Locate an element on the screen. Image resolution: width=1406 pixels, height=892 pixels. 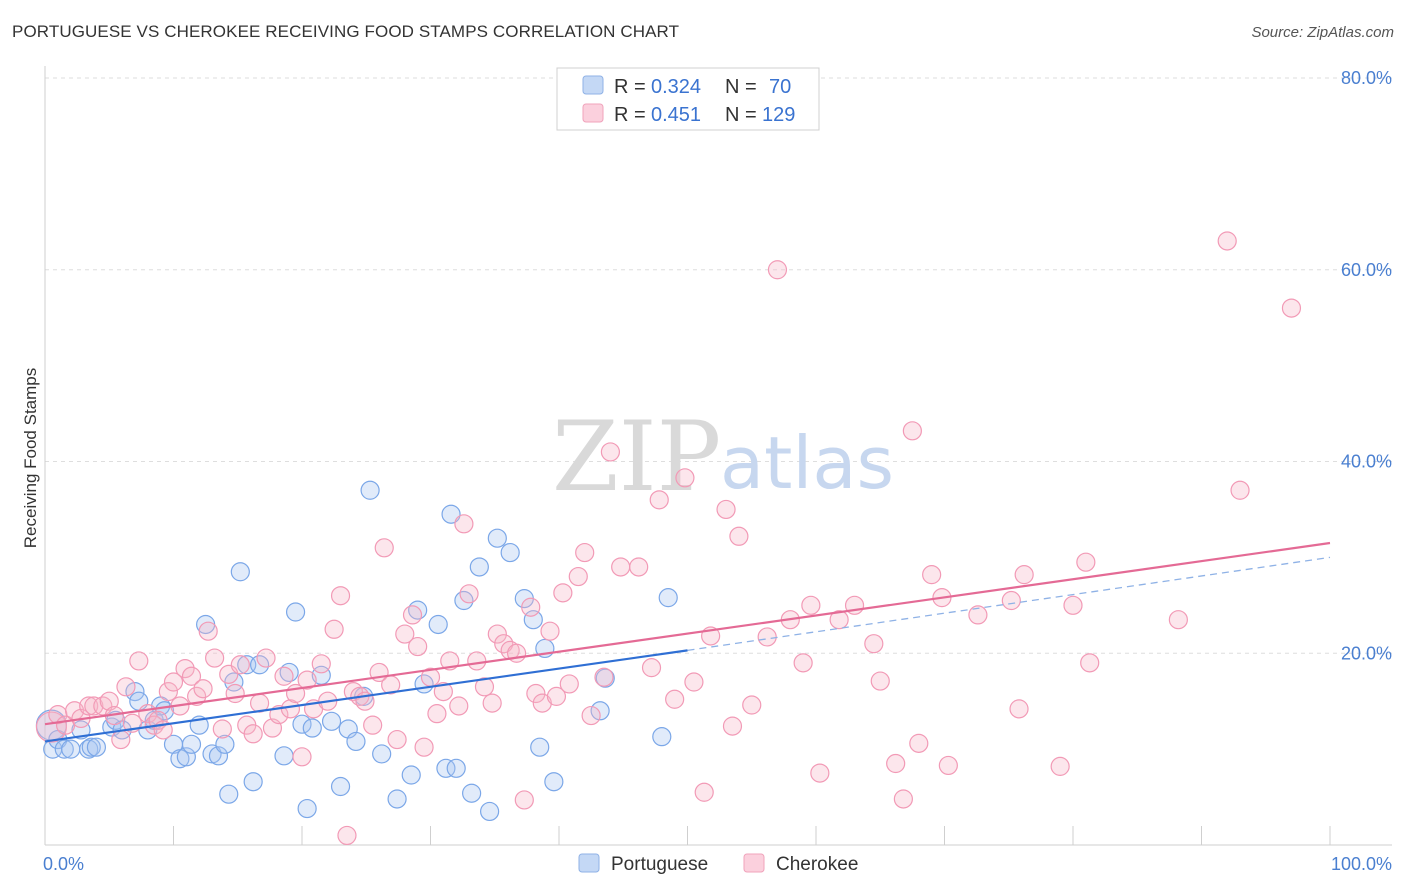
correlation-legend: R = 0.324 N = 70 R = 0.451 N = 129 is located at coordinates (688, 99).